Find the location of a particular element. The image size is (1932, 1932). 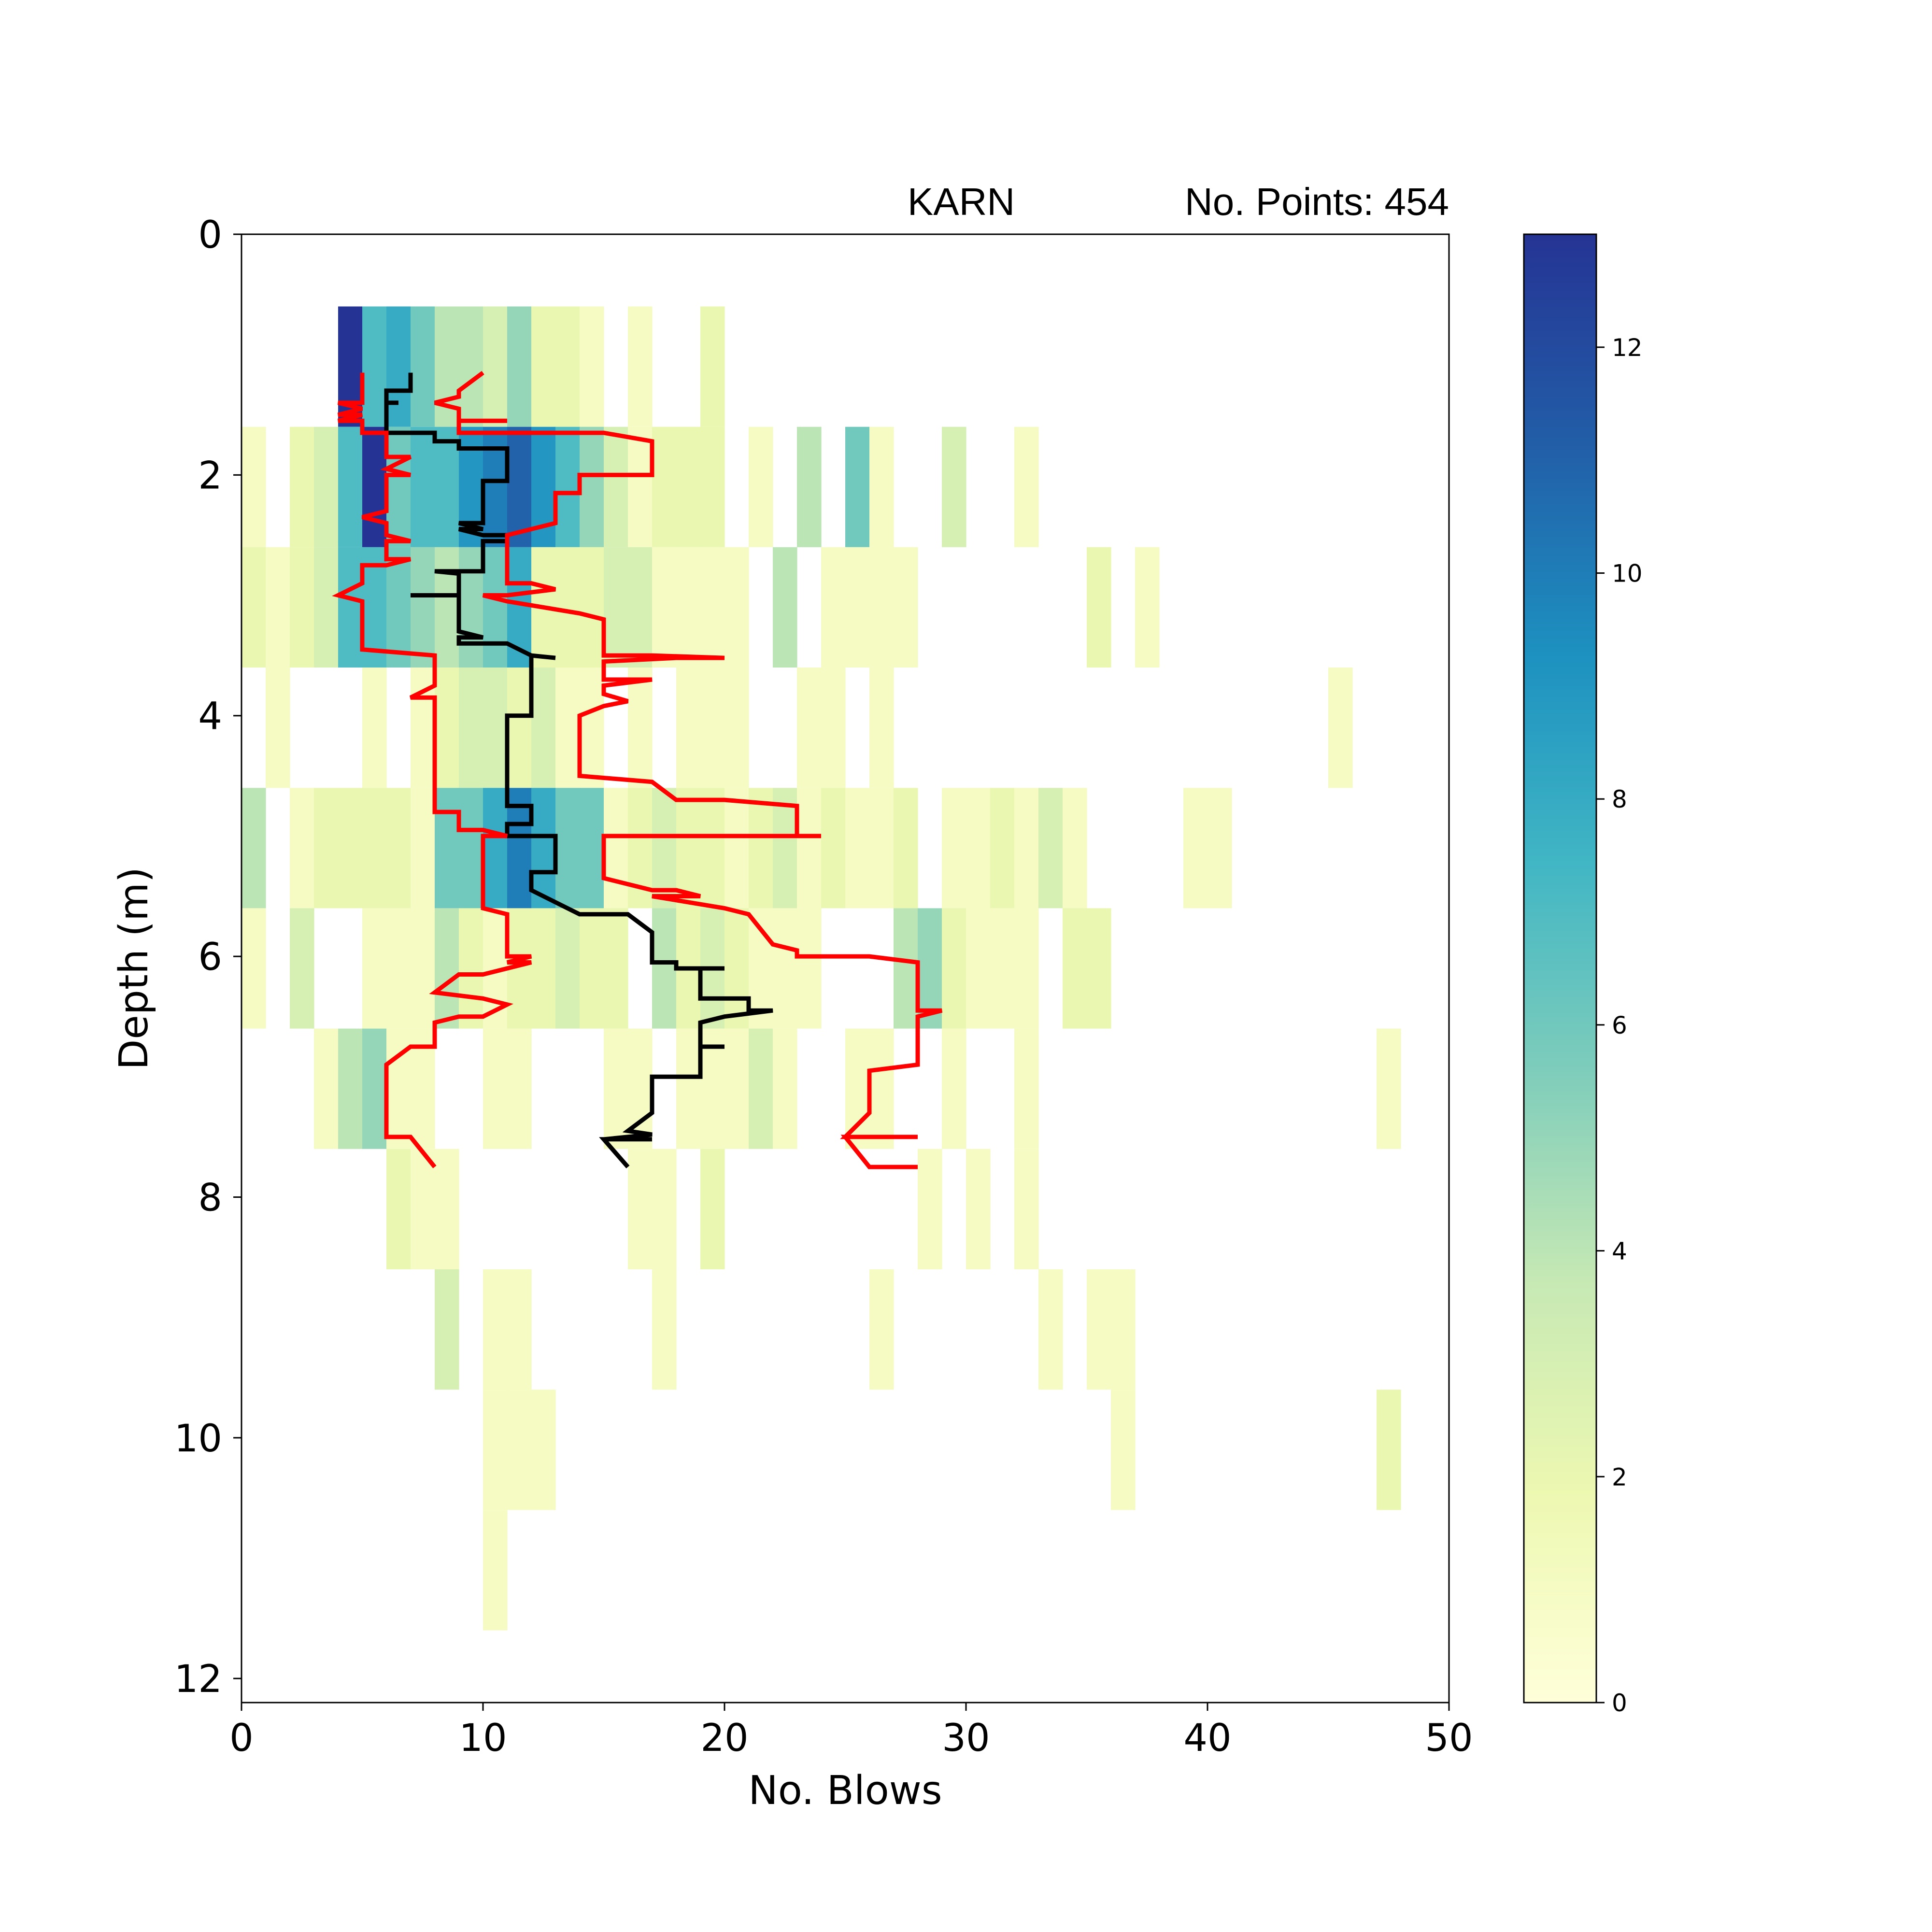

colorbar-tick-label: 12 is located at coordinates (1627, 348).